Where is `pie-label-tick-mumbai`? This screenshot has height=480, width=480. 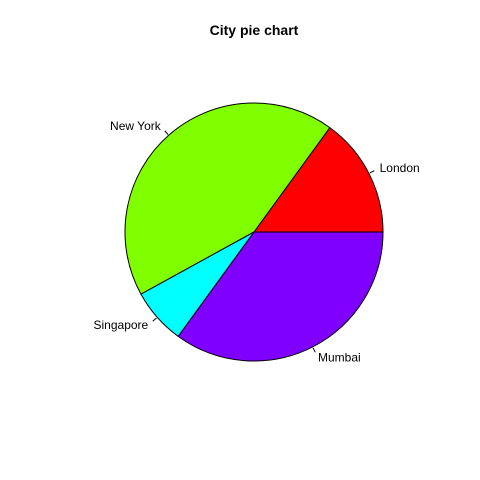
pie-label-tick-mumbai is located at coordinates (314, 350).